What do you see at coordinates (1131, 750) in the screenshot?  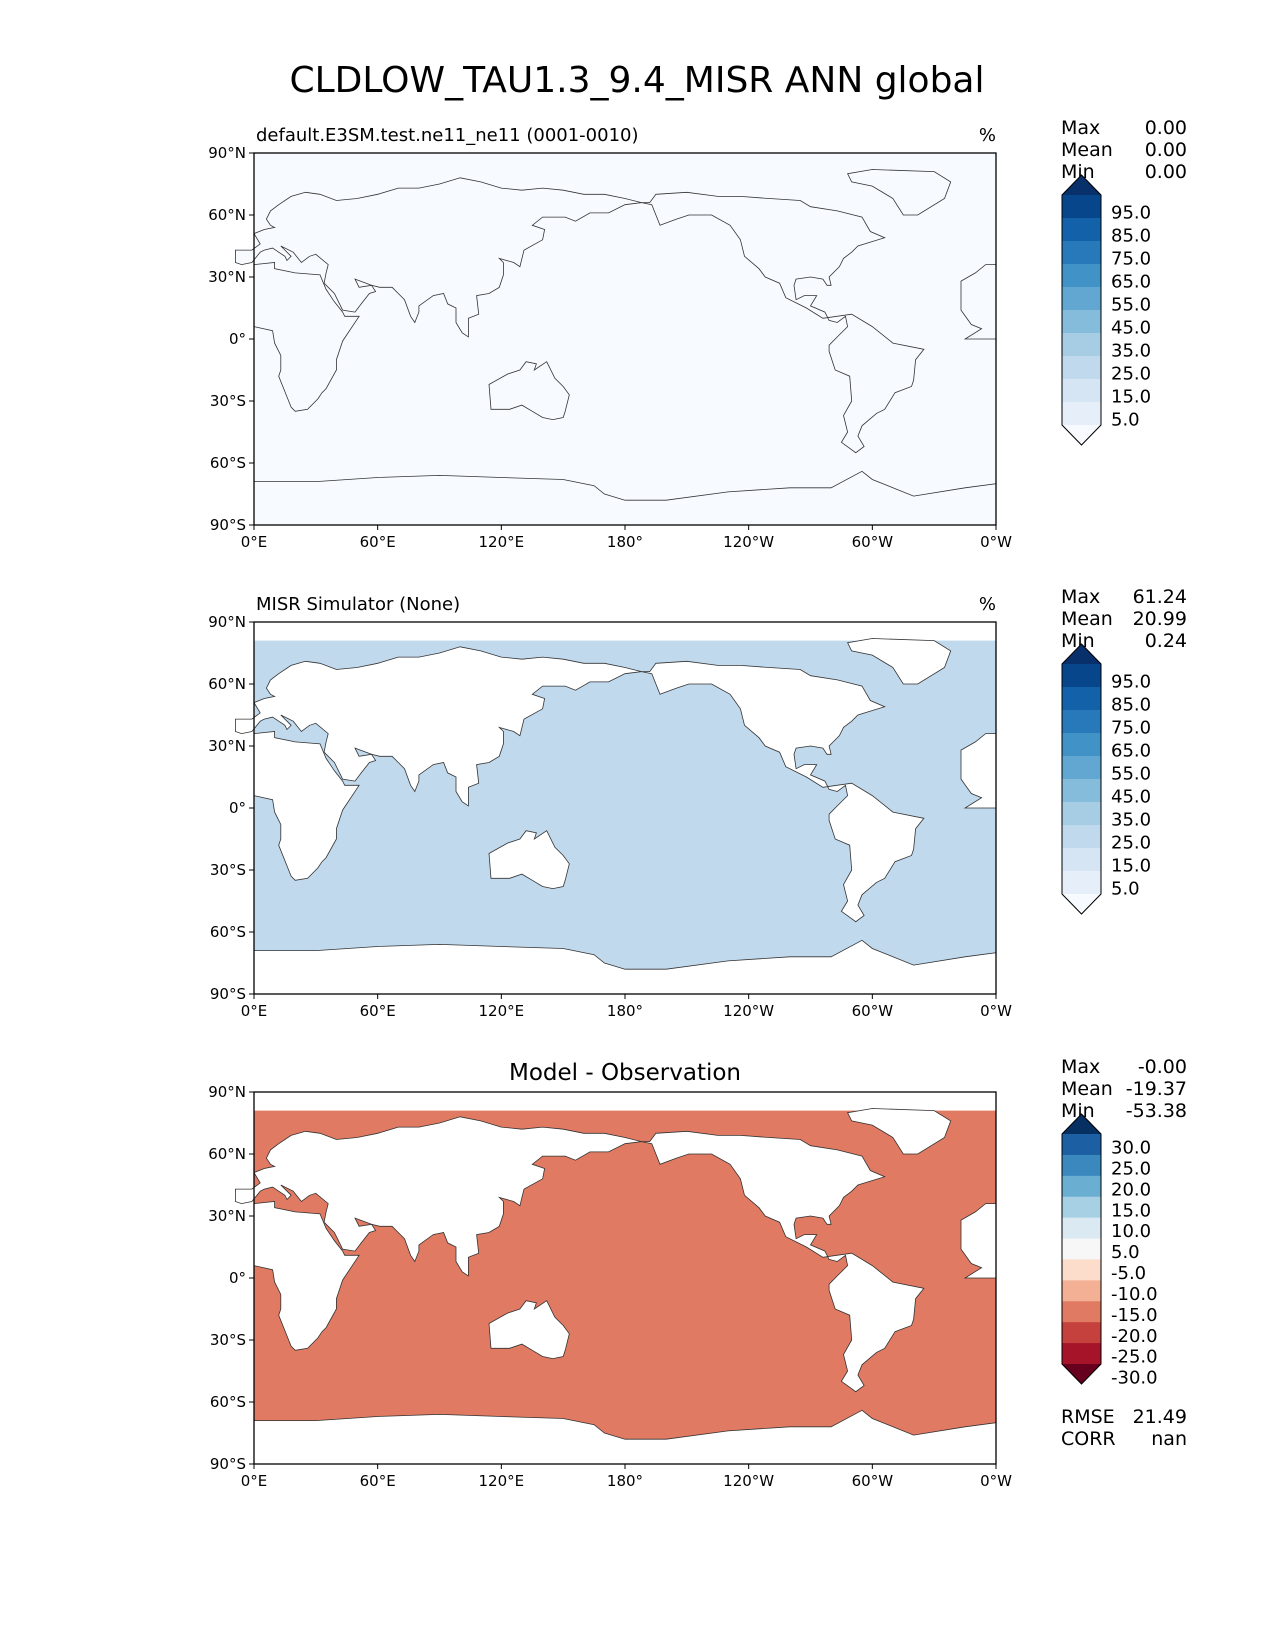 I see `colorbar-tick-label: 65.0` at bounding box center [1131, 750].